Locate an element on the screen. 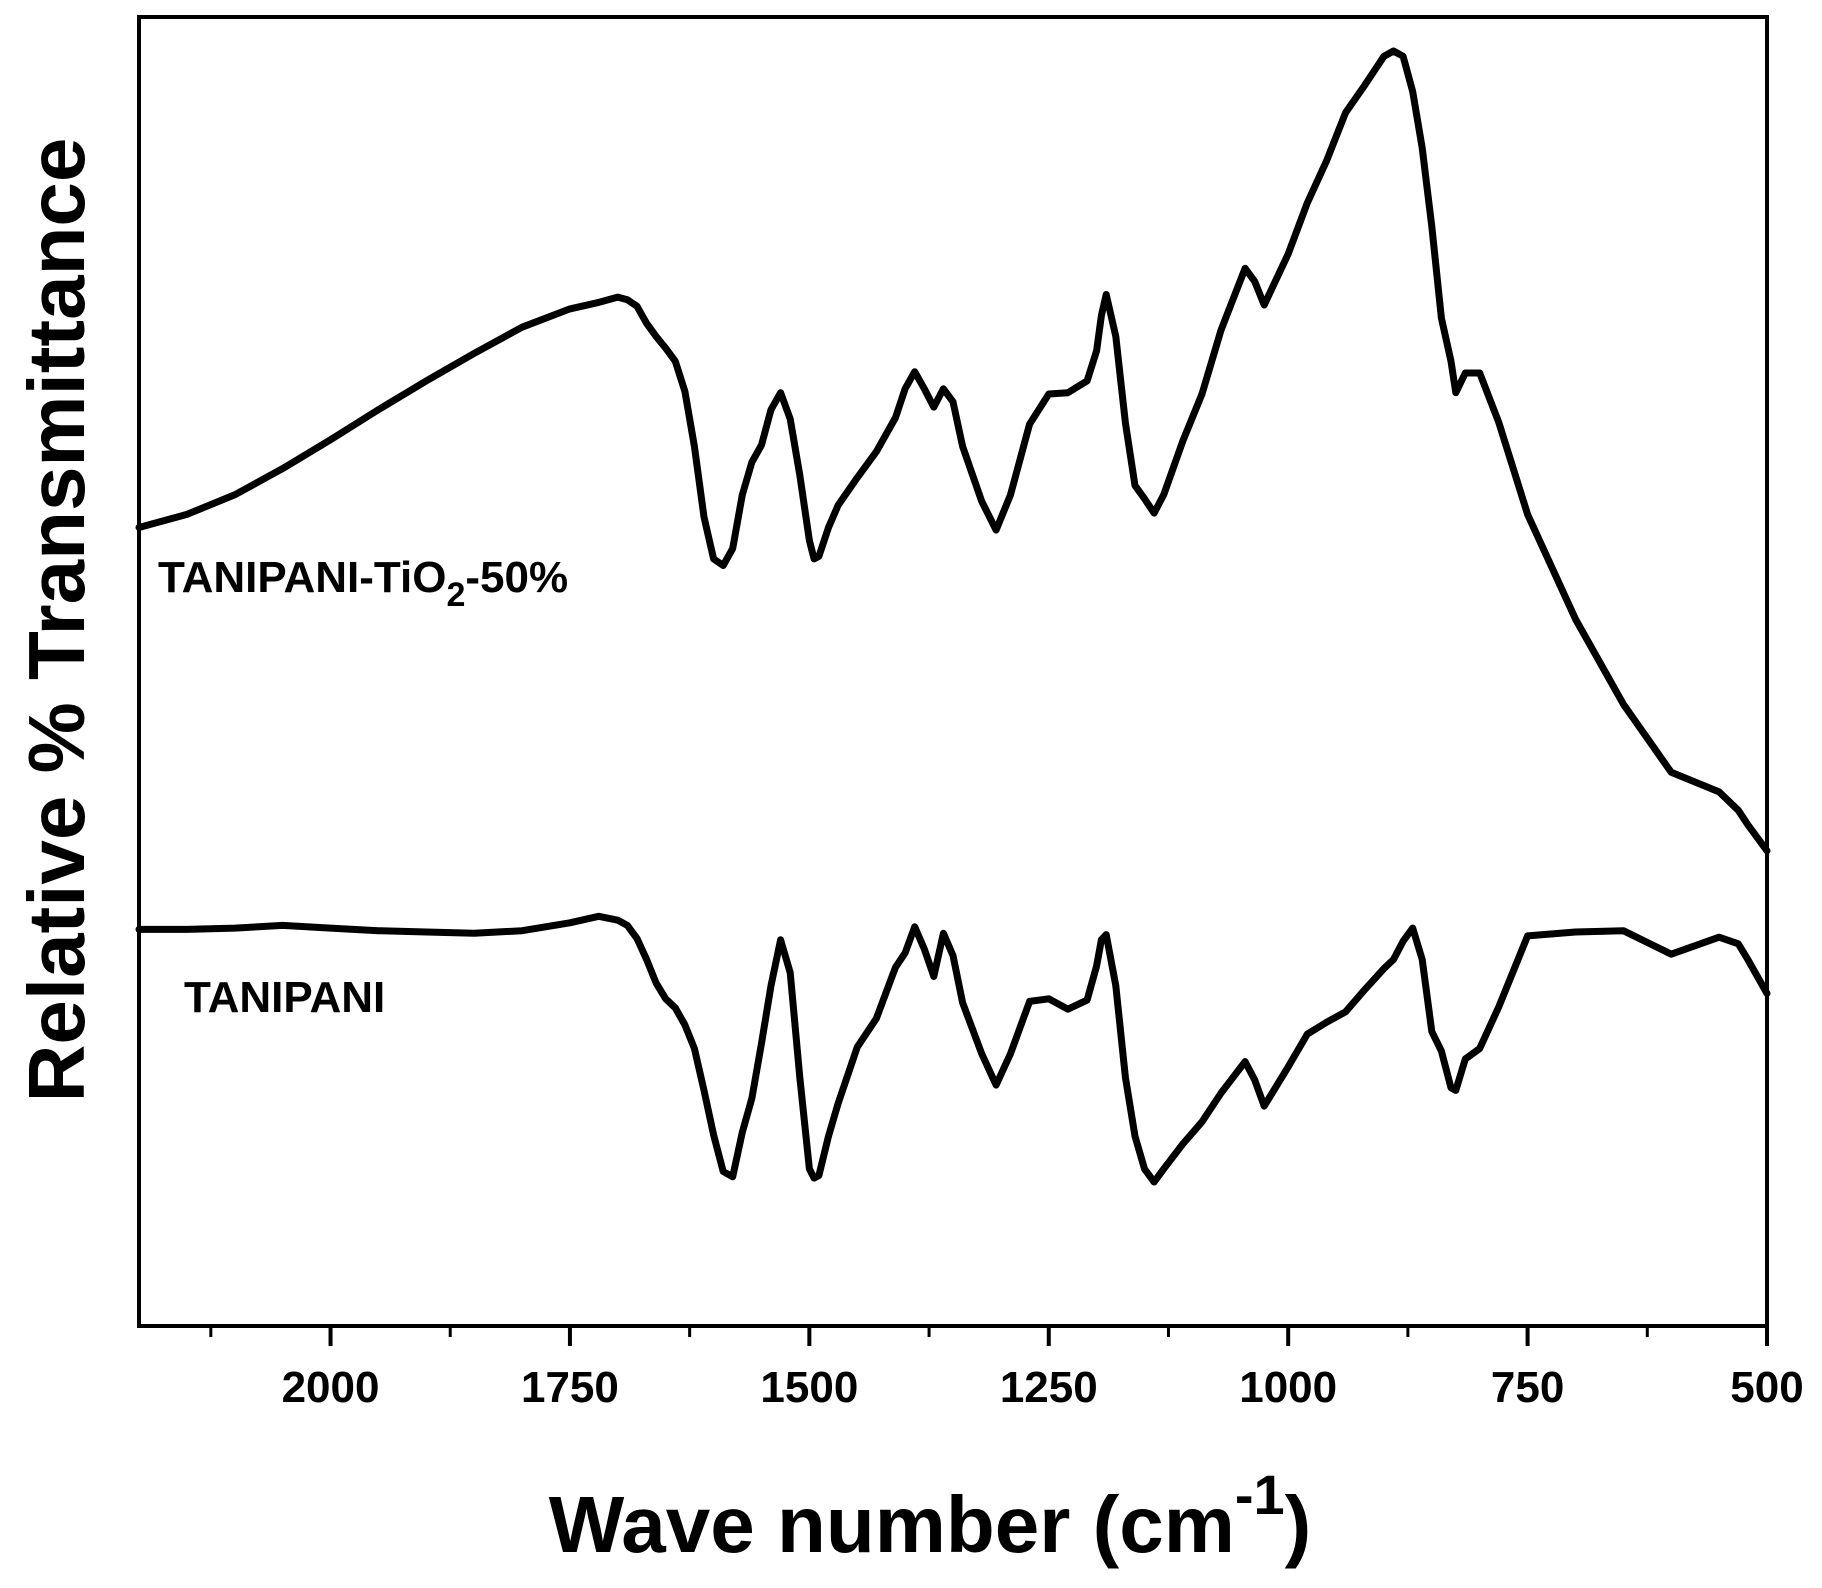 The image size is (1822, 1588). x-tick-label: 1250 is located at coordinates (1049, 1387).